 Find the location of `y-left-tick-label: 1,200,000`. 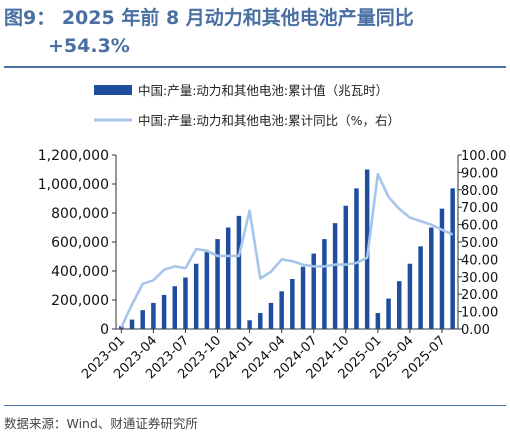

y-left-tick-label: 1,200,000 is located at coordinates (73, 156).